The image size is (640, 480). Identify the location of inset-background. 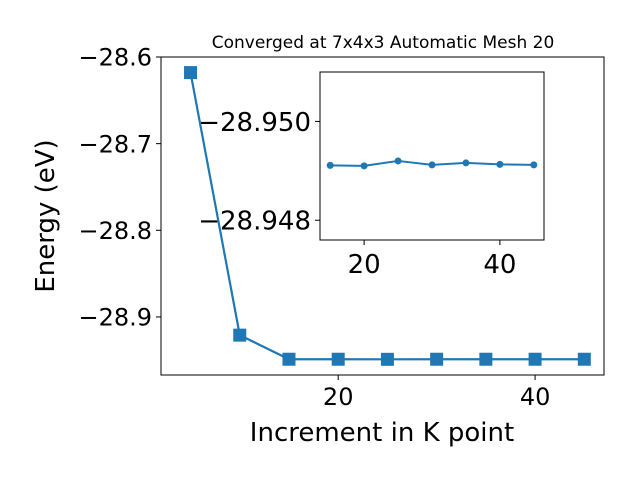
(432, 156).